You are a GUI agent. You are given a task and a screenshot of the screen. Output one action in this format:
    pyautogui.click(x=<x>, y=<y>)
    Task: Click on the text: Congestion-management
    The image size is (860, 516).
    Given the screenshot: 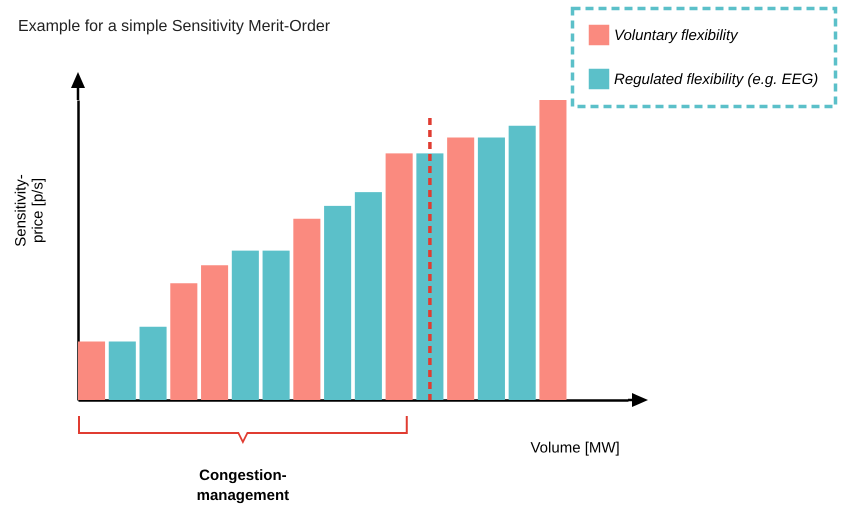 What is the action you would take?
    pyautogui.click(x=243, y=485)
    